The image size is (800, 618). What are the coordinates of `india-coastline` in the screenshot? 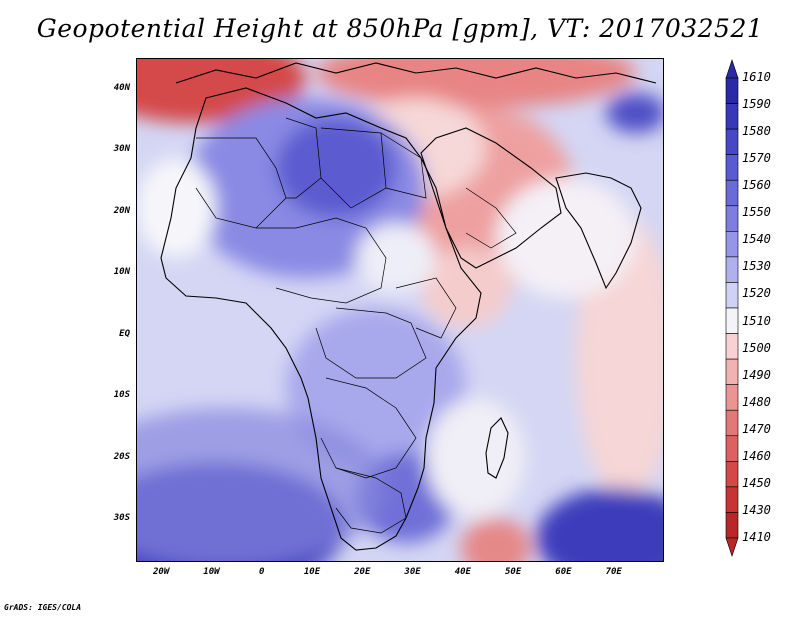 It's located at (598, 231).